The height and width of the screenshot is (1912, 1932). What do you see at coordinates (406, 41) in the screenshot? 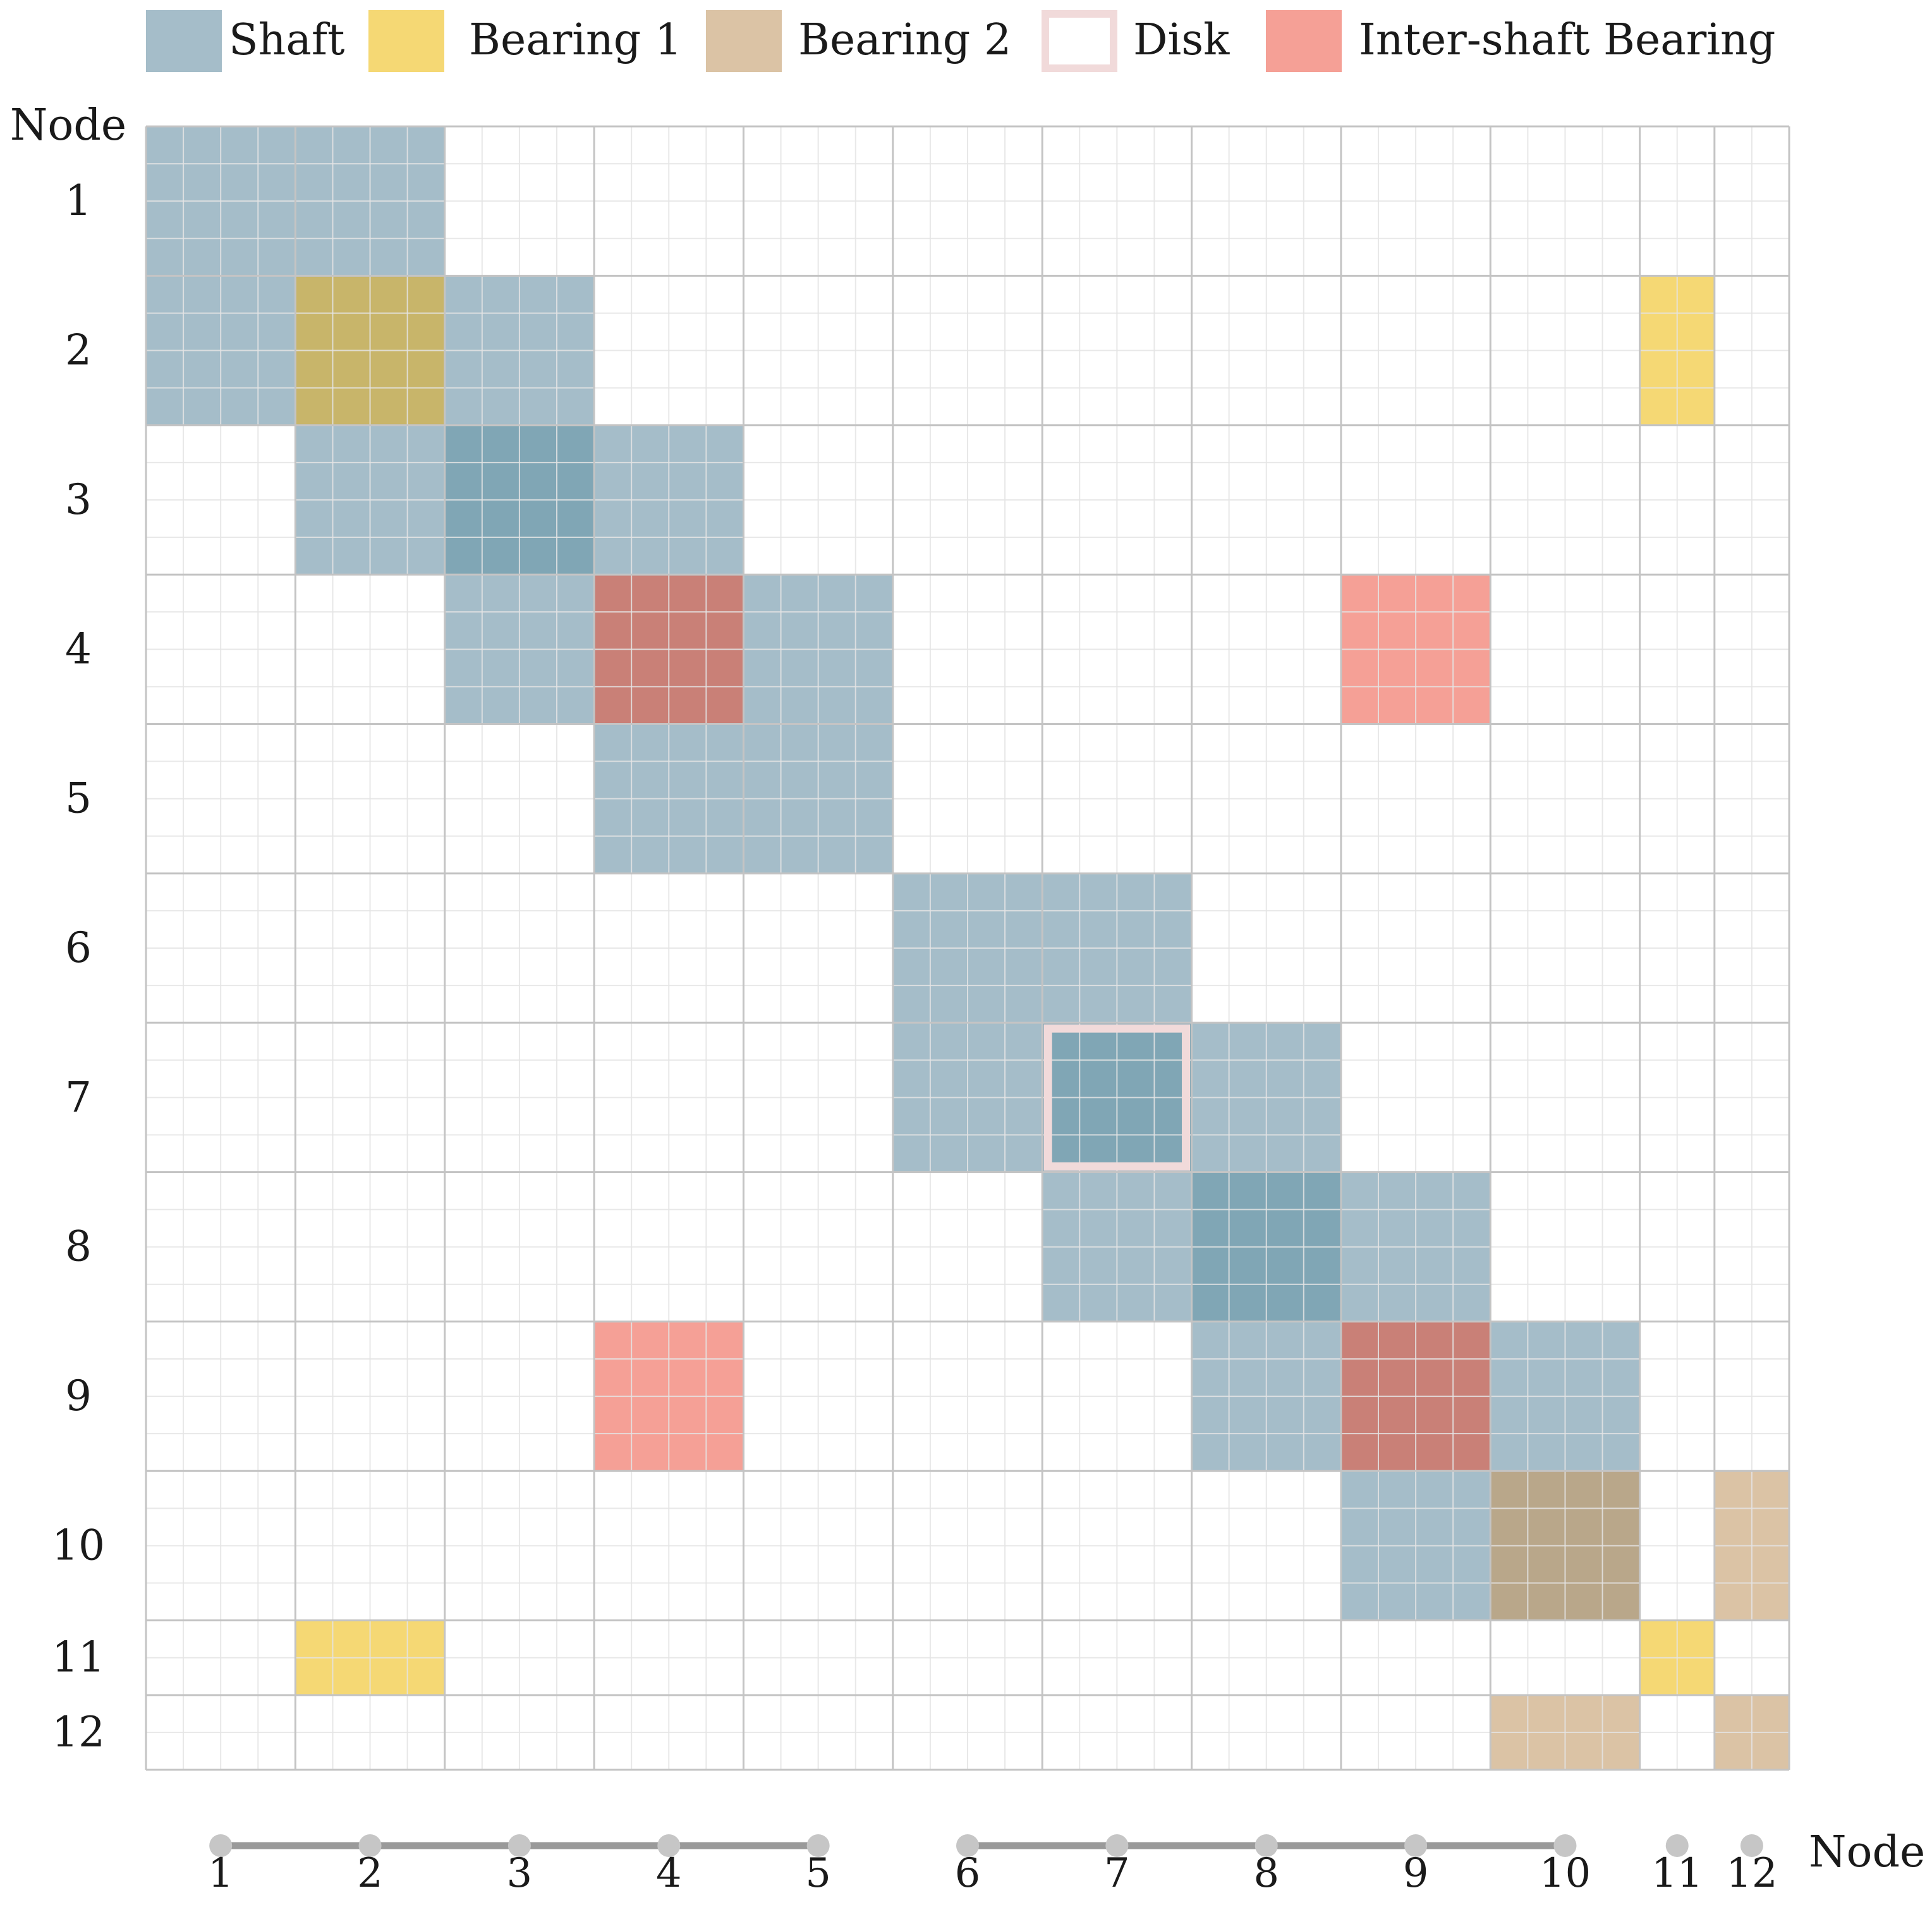
I see `legend-swatch-bearing1` at bounding box center [406, 41].